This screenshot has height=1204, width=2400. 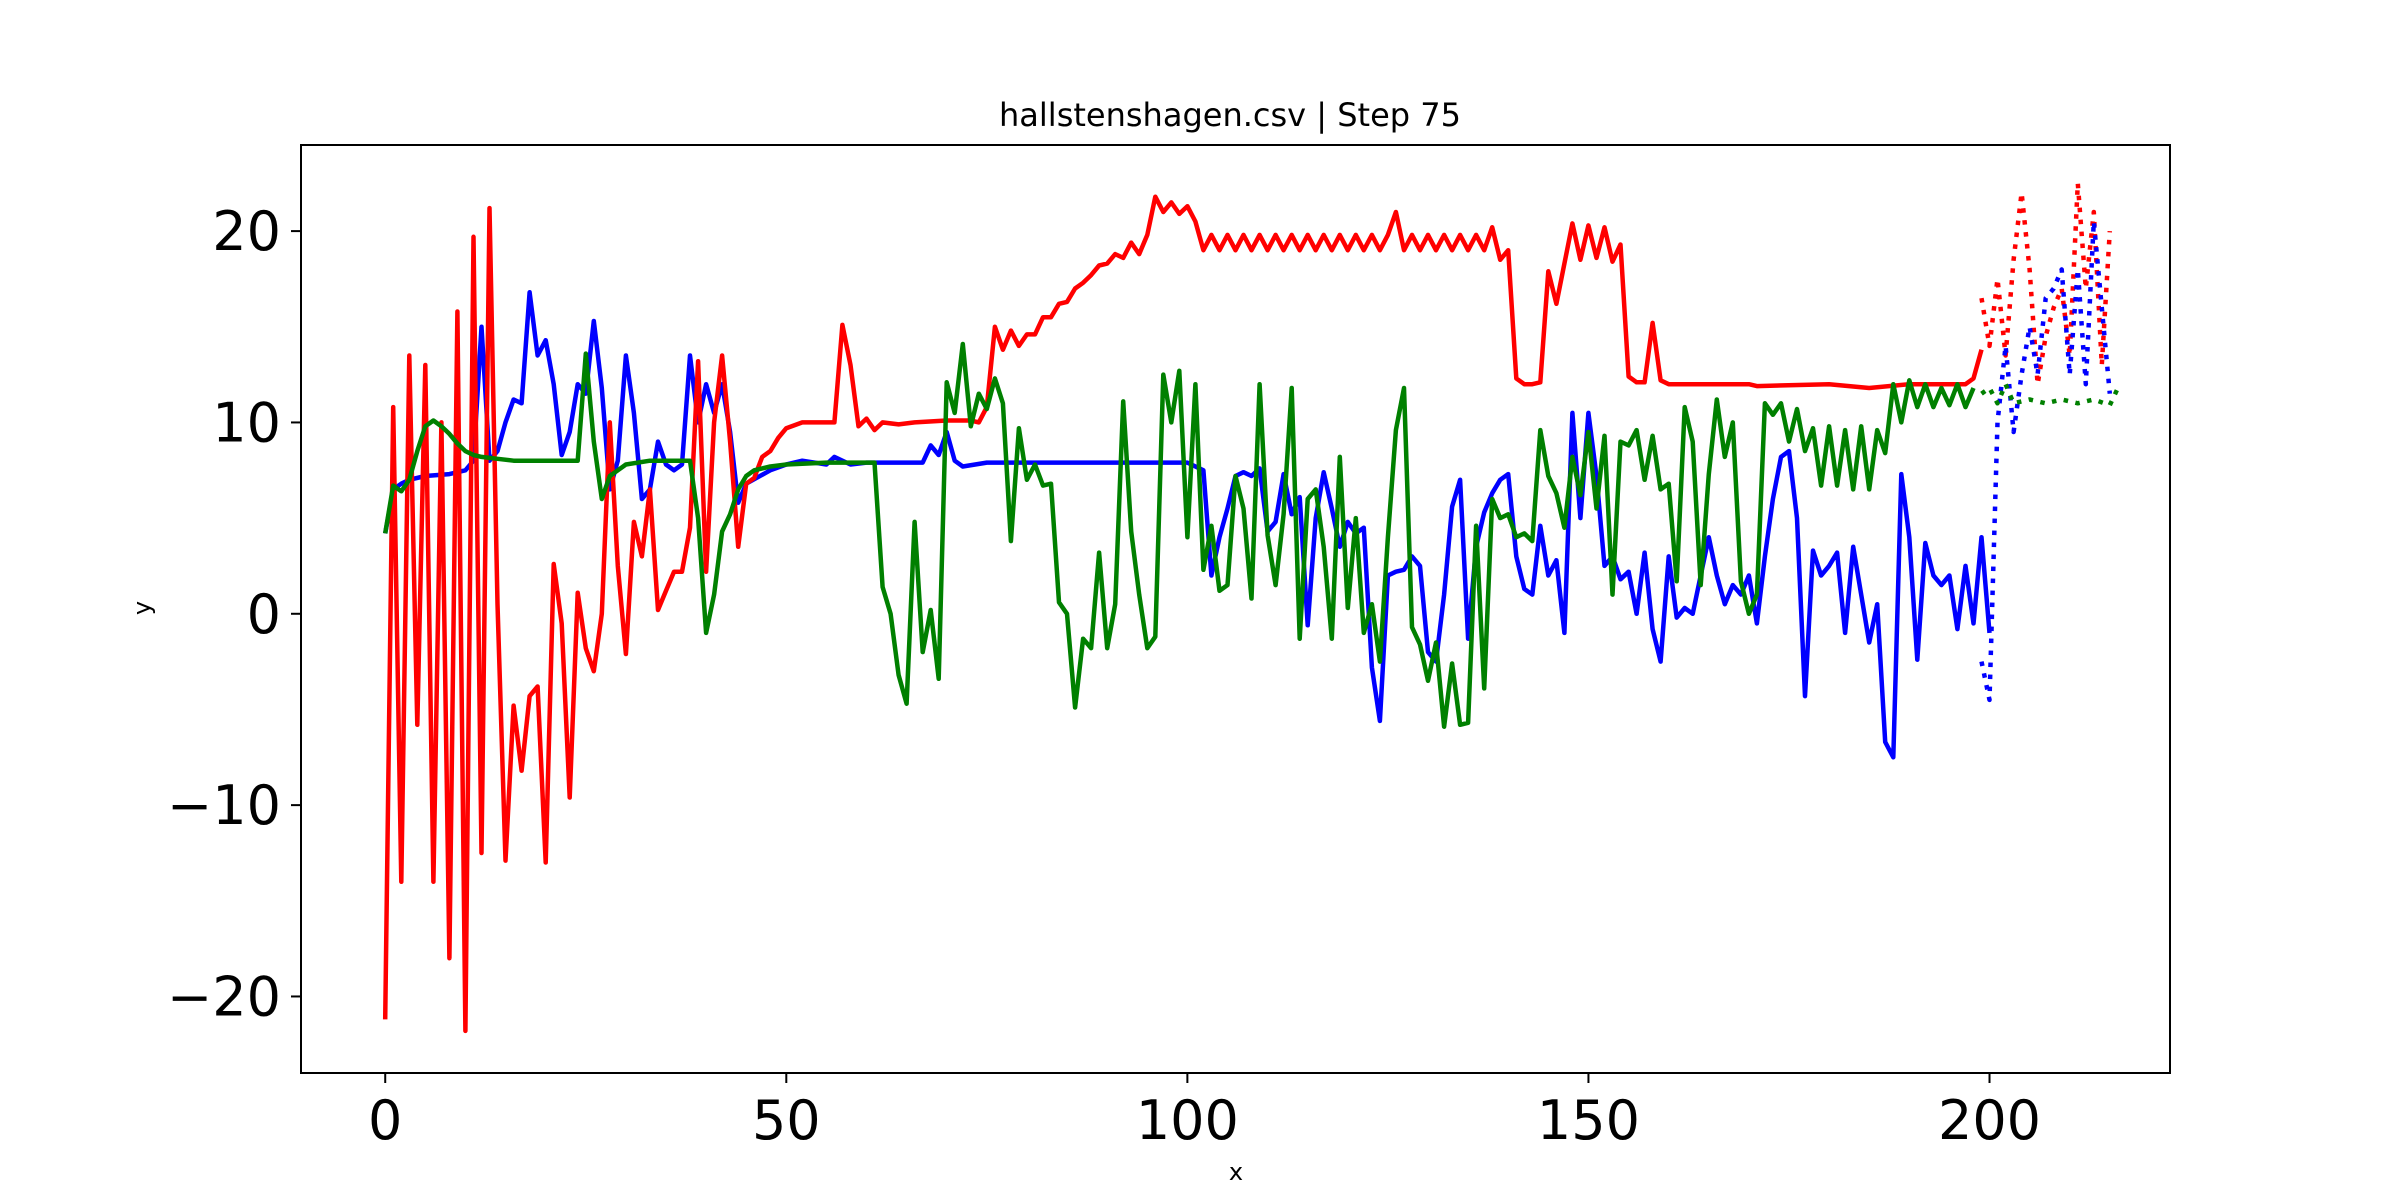 What do you see at coordinates (246, 422) in the screenshot?
I see `y-tick-label: 10` at bounding box center [246, 422].